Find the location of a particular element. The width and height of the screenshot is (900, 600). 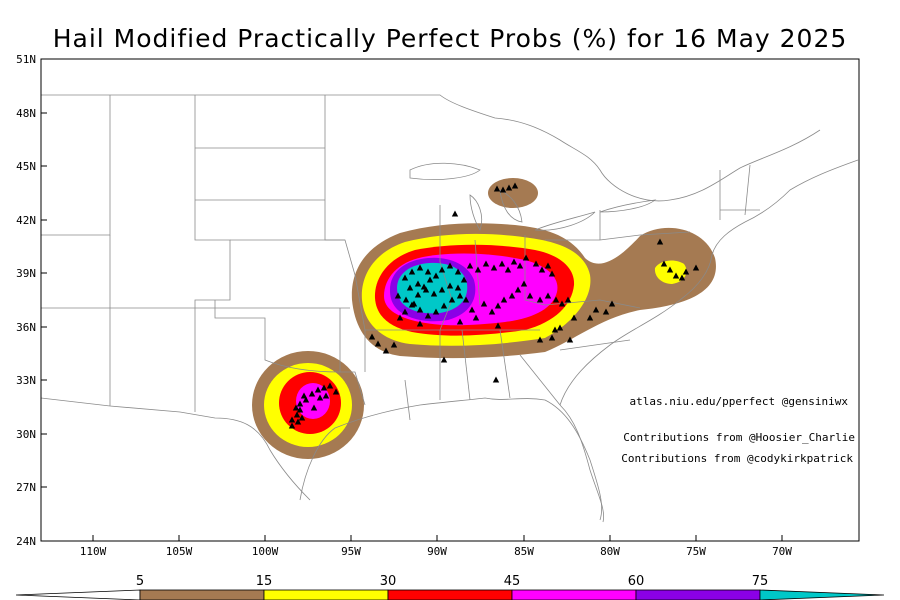

lat-axis is located at coordinates (44, 300).